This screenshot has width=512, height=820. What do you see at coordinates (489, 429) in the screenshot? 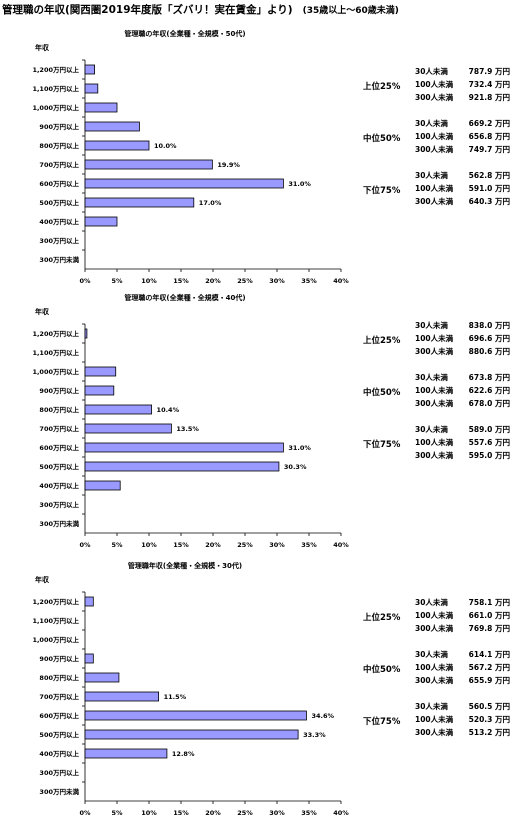
I see `salary-amount: 589.0 万円` at bounding box center [489, 429].